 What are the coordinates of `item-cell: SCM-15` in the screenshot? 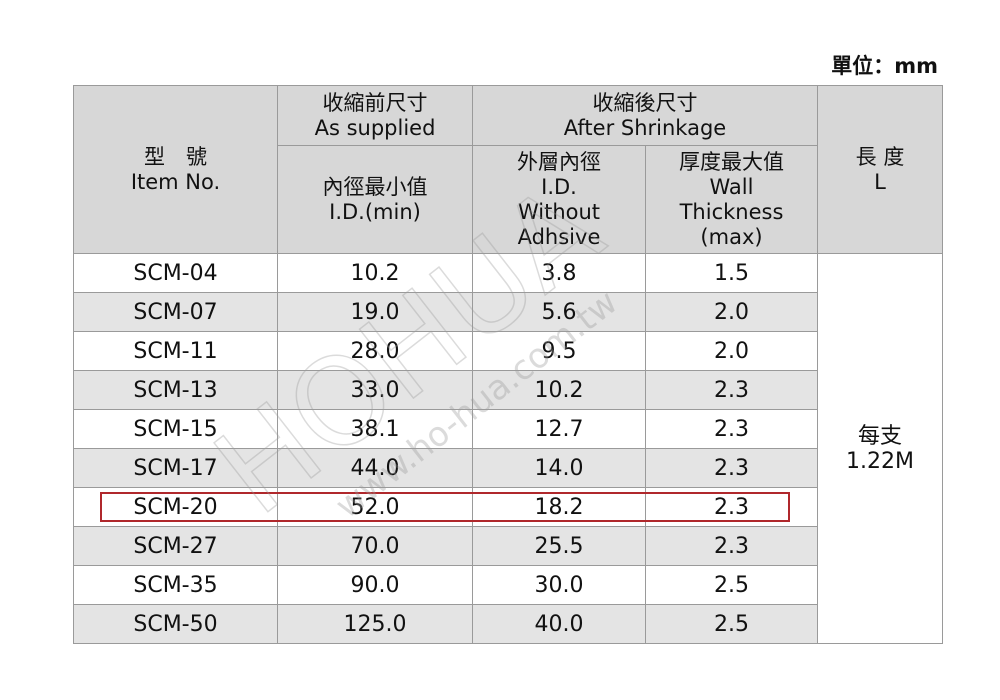 It's located at (175, 429).